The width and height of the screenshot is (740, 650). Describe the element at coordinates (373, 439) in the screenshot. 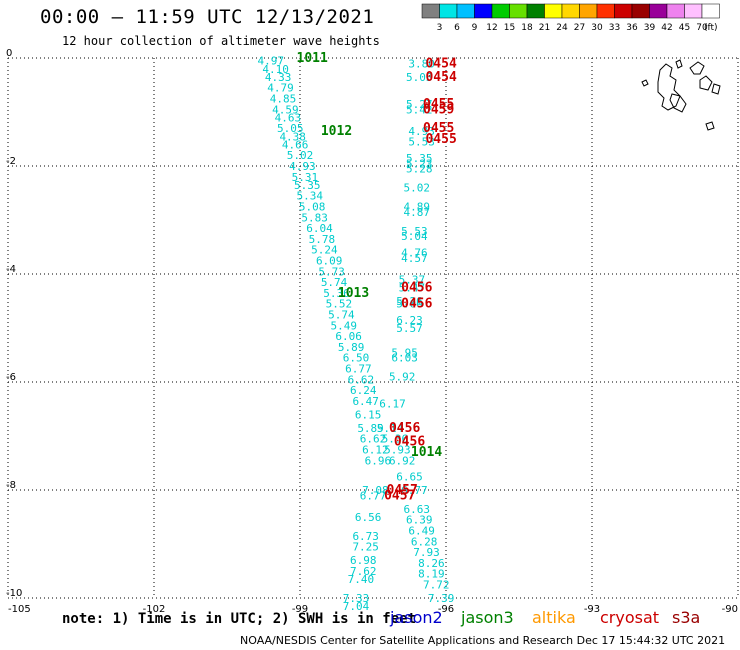

I see `swh_track_A-label: 6.62` at that location.